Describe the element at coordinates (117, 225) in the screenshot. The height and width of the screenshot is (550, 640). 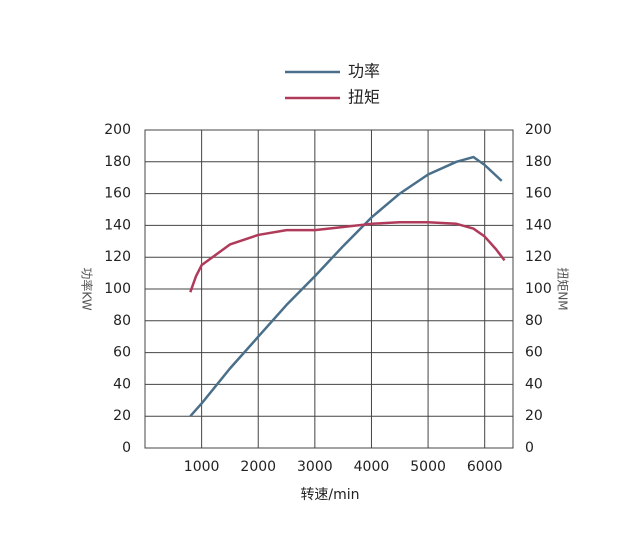
I see `y-tick-label: 140` at that location.